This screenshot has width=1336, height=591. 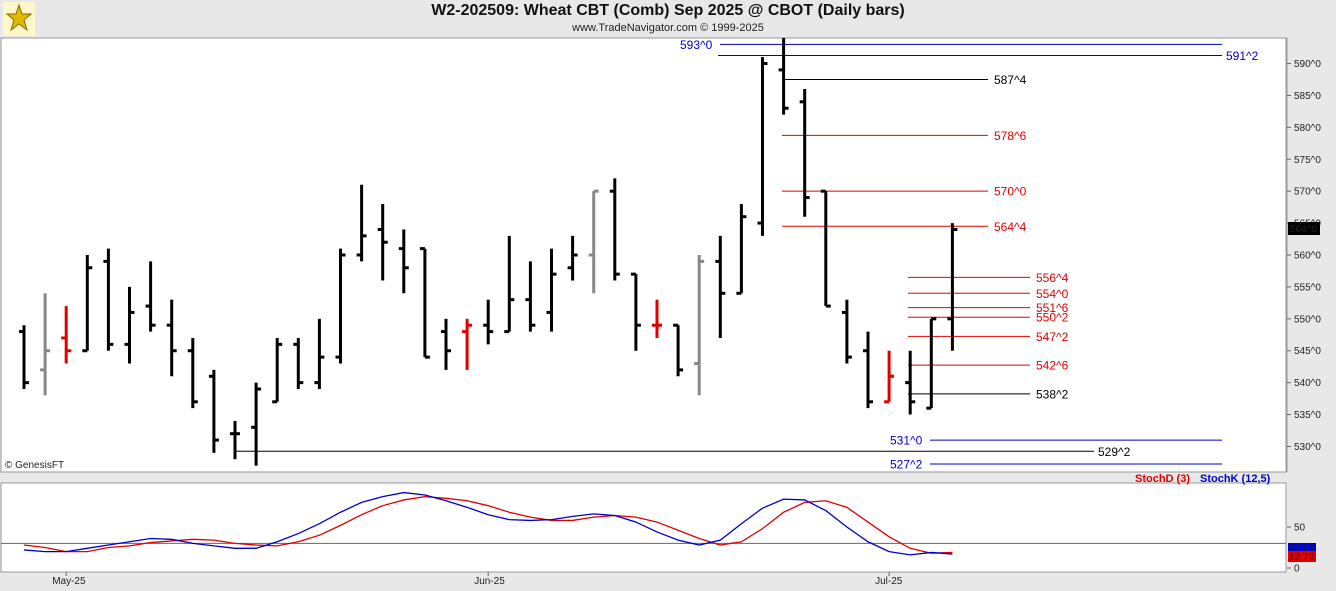 I want to click on level-label: 587^4, so click(x=1010, y=80).